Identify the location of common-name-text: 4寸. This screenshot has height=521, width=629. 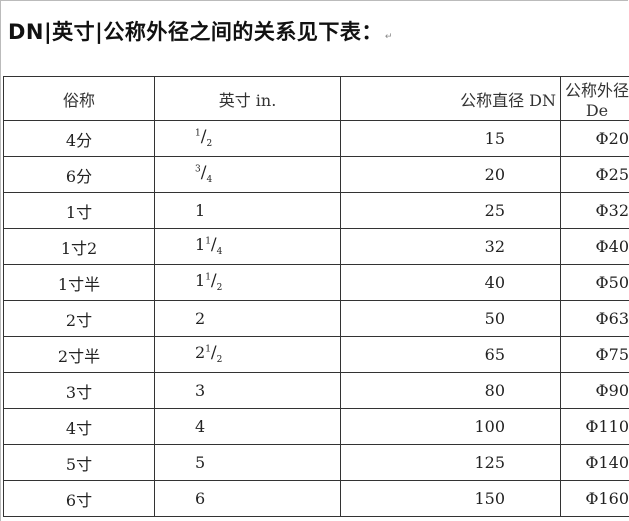
(79, 428).